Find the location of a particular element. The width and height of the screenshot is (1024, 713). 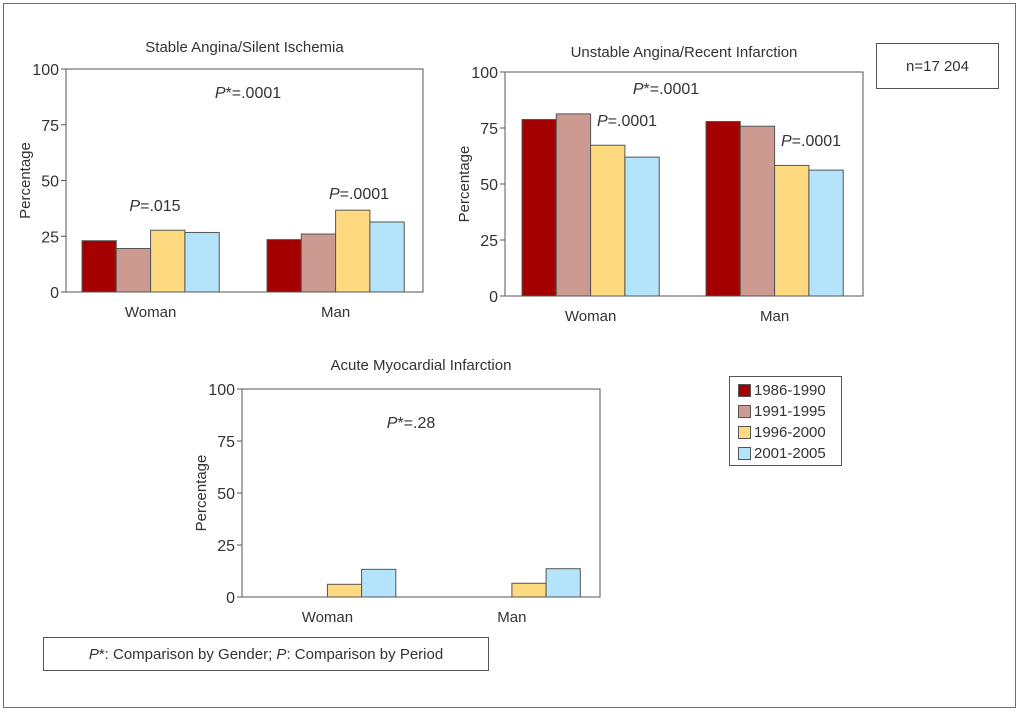

chart-title: Unstable Angina/Recent Infarction is located at coordinates (684, 52).